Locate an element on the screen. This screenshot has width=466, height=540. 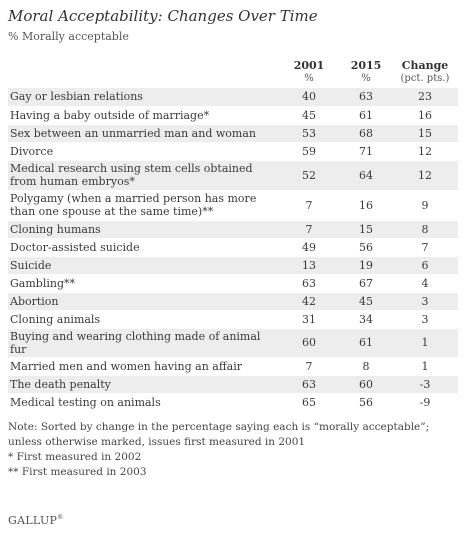
row-value-2001: 42 is located at coordinates (309, 301).